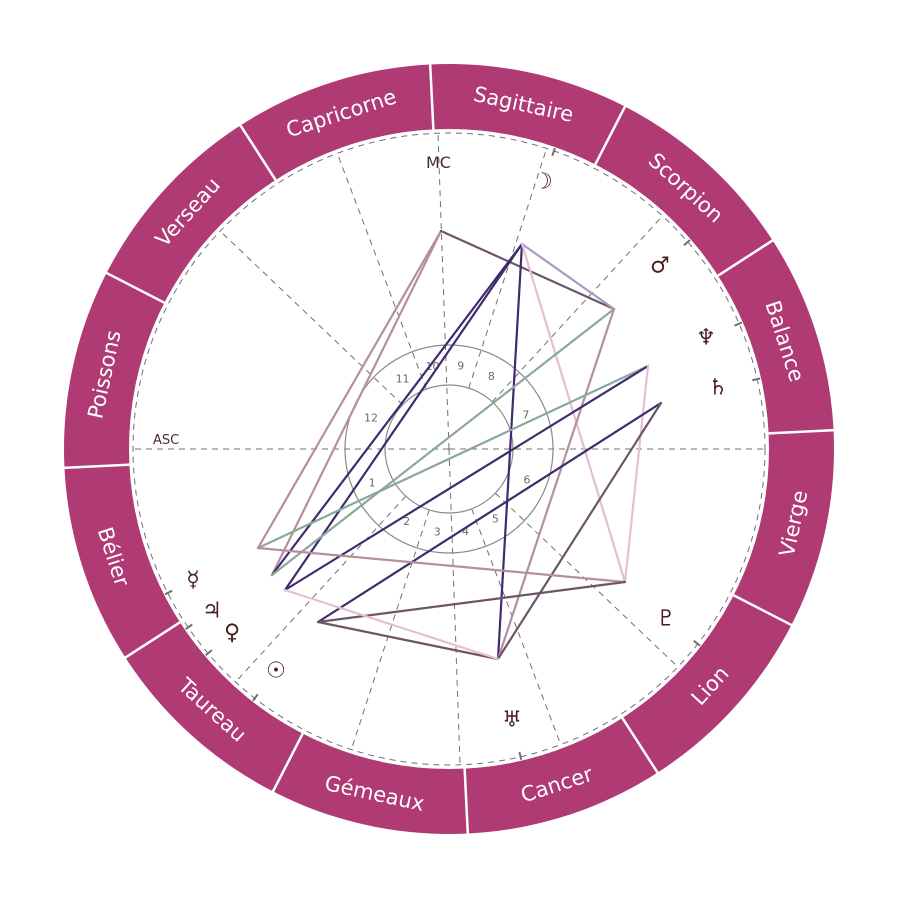  I want to click on venus-icon: ♀, so click(232, 633).